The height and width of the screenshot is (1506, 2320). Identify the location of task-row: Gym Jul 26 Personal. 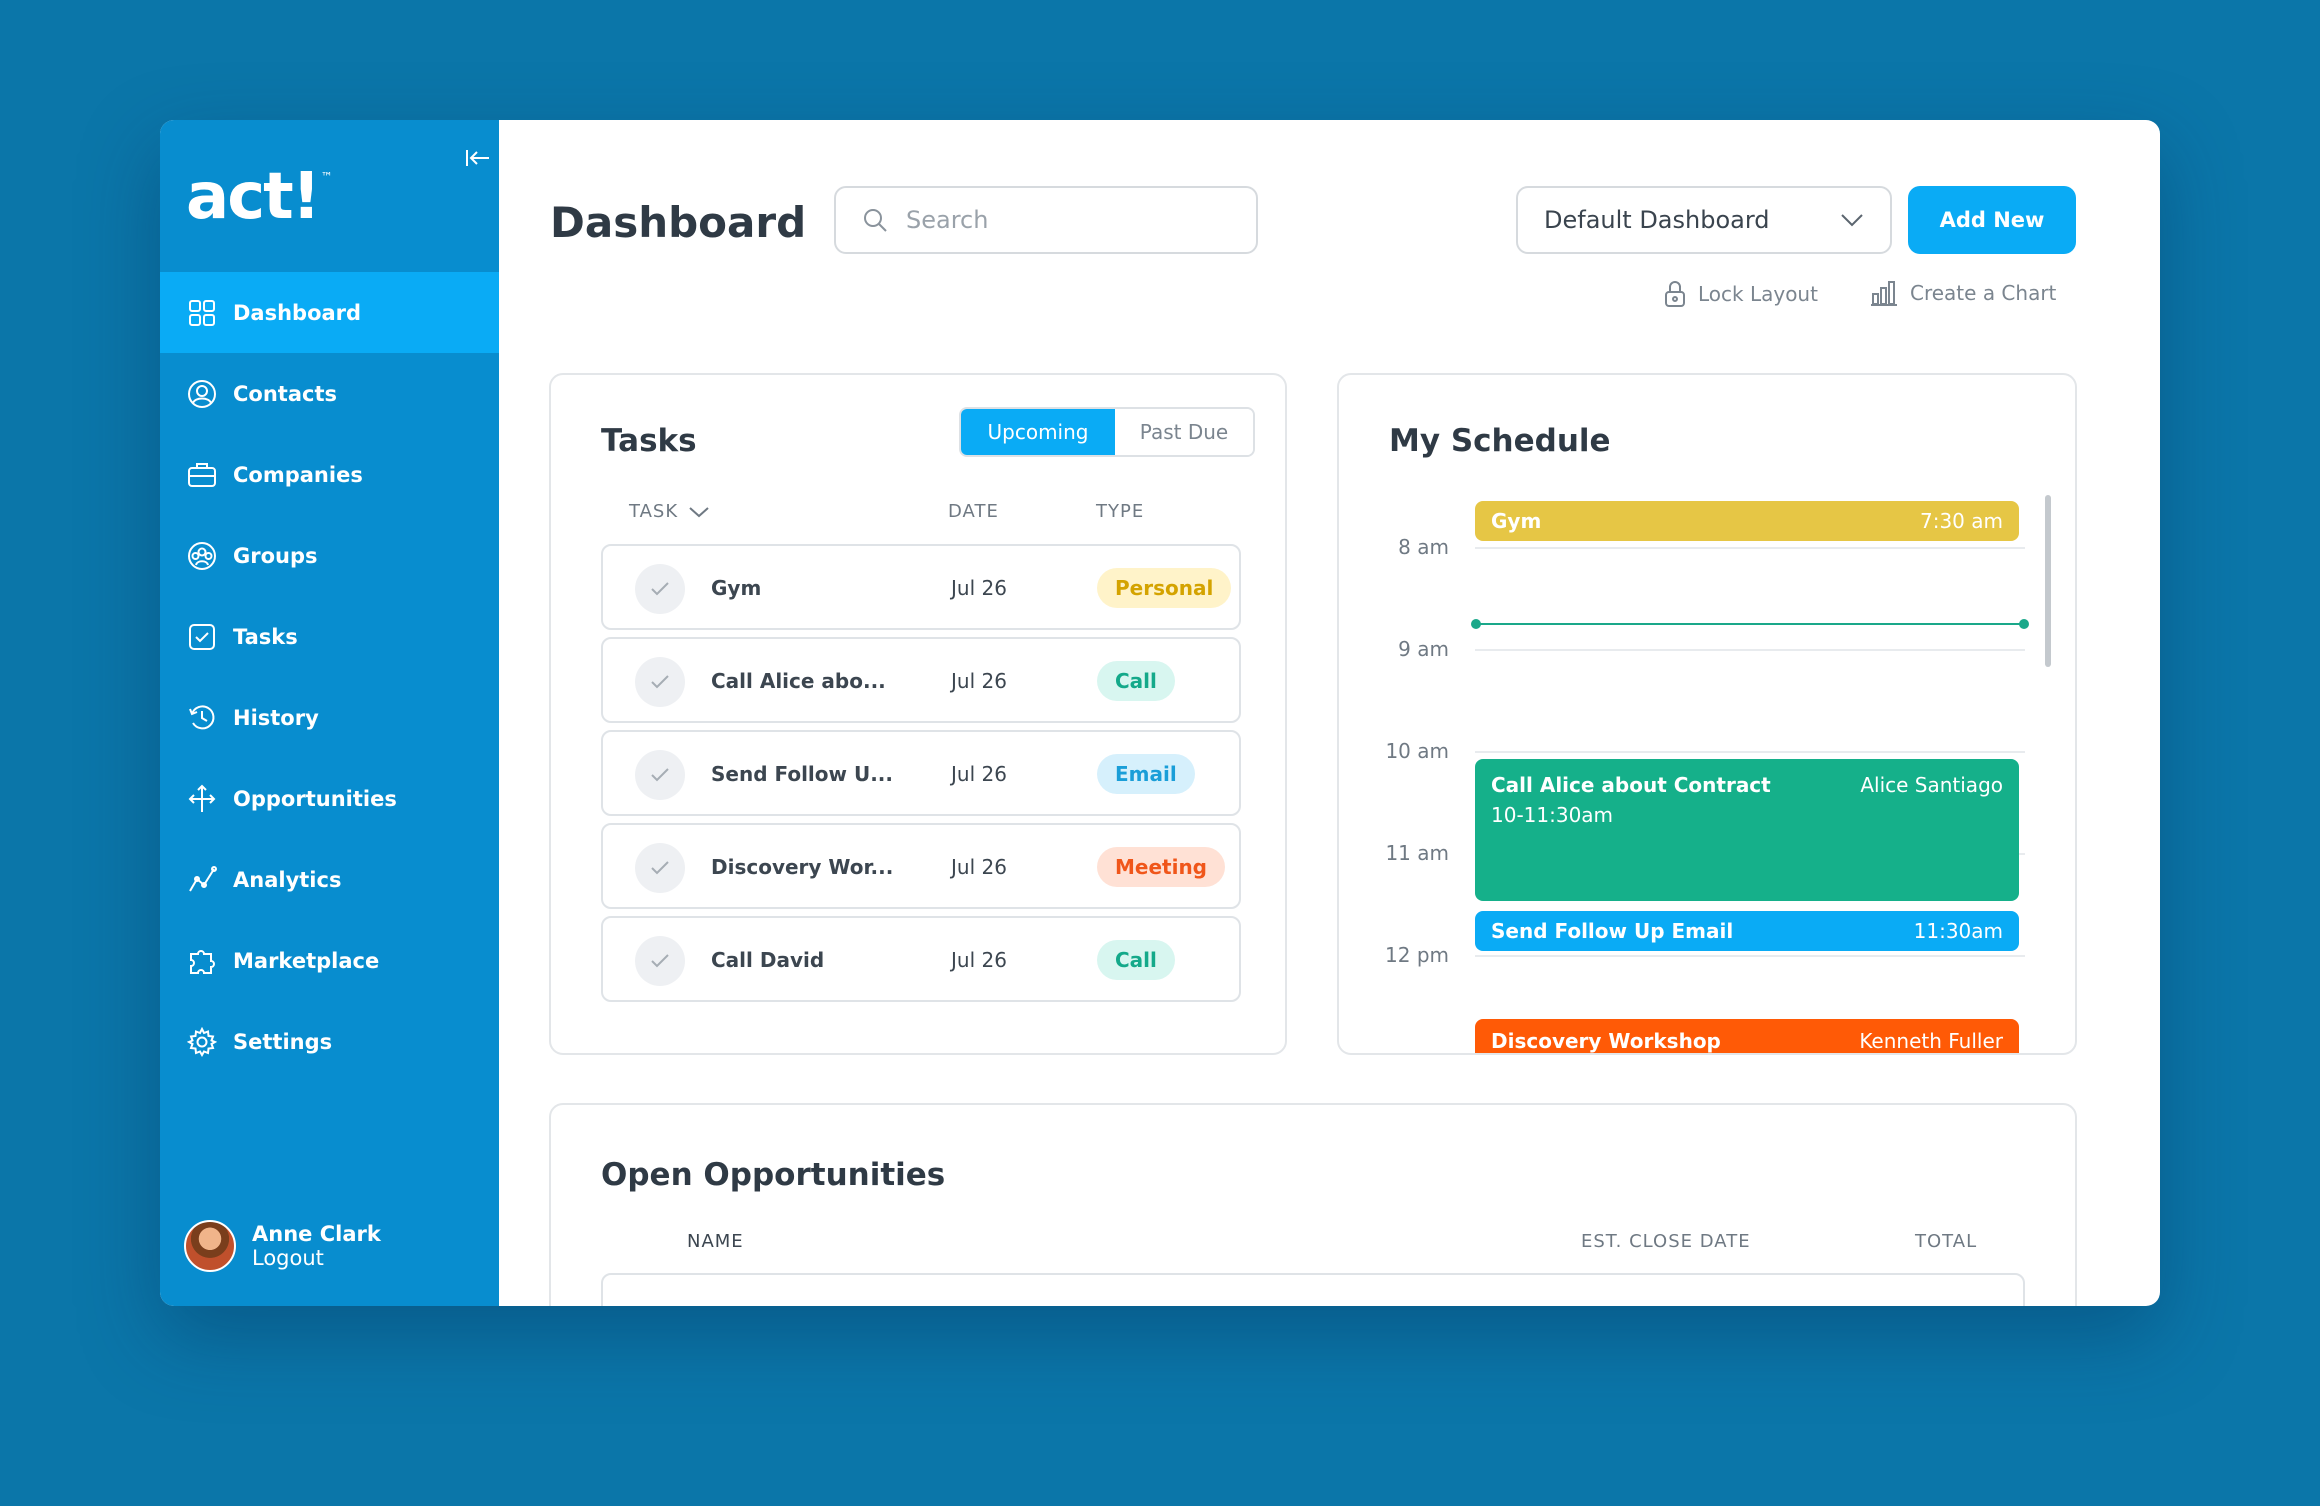
(921, 587).